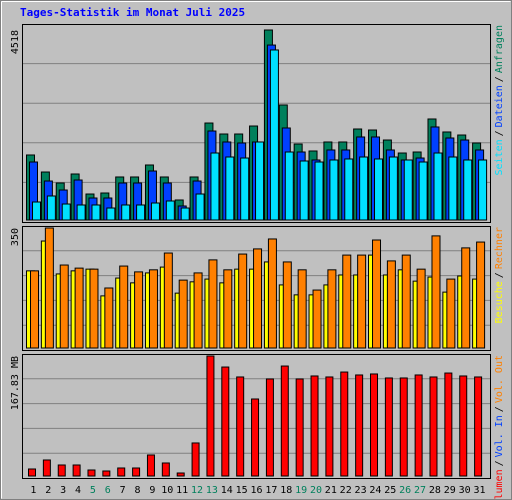 Image resolution: width=512 pixels, height=500 pixels. I want to click on x-tick-label: 31, so click(480, 490).